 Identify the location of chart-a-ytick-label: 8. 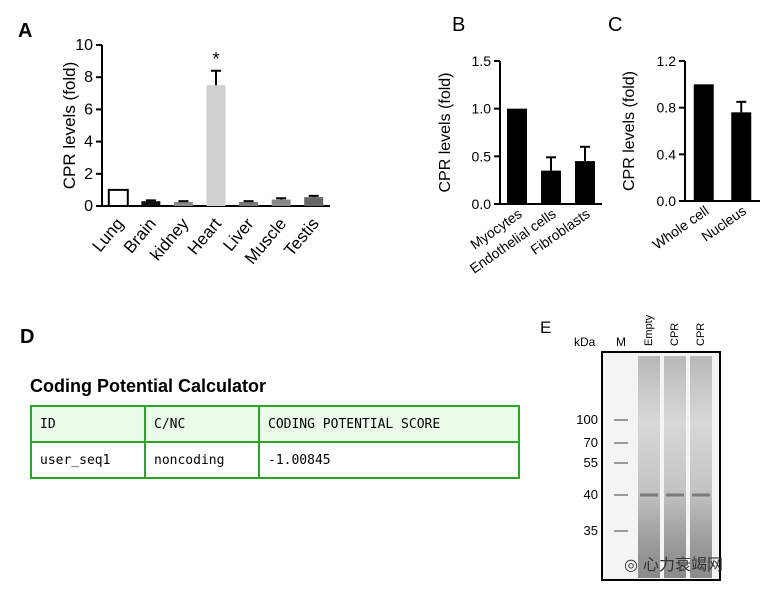
(88, 77).